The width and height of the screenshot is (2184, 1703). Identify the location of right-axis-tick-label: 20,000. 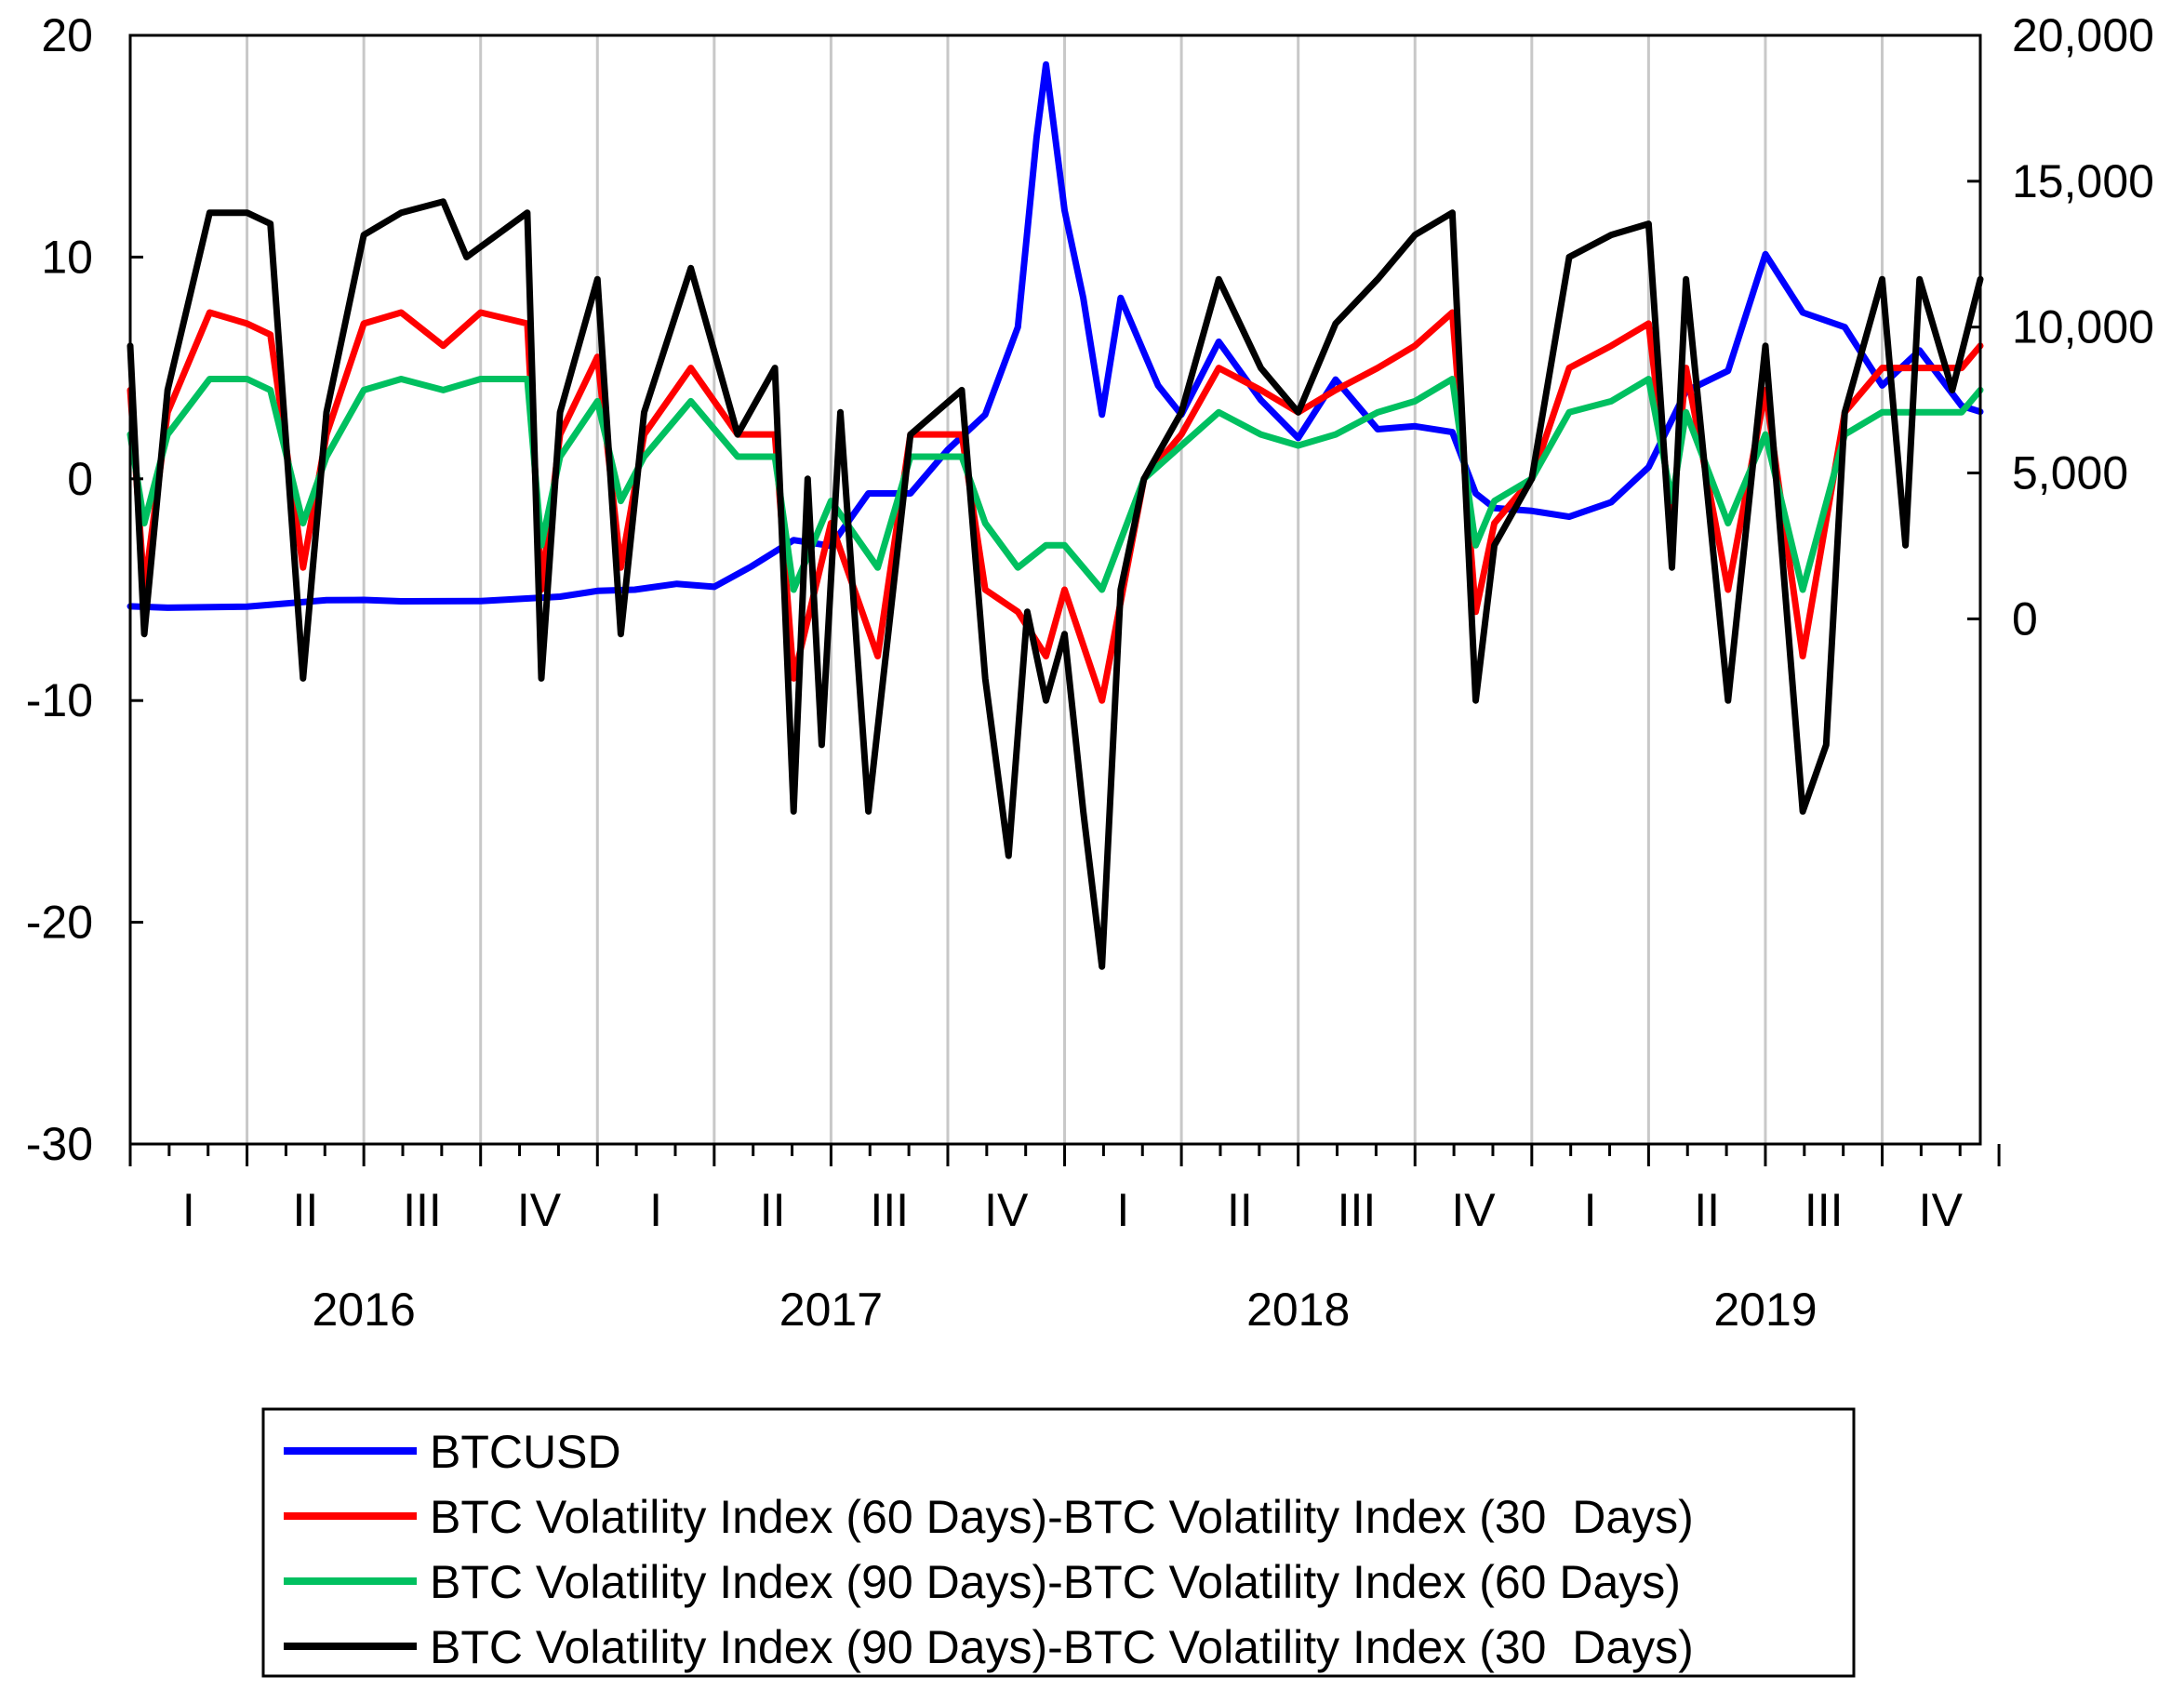
(2083, 35).